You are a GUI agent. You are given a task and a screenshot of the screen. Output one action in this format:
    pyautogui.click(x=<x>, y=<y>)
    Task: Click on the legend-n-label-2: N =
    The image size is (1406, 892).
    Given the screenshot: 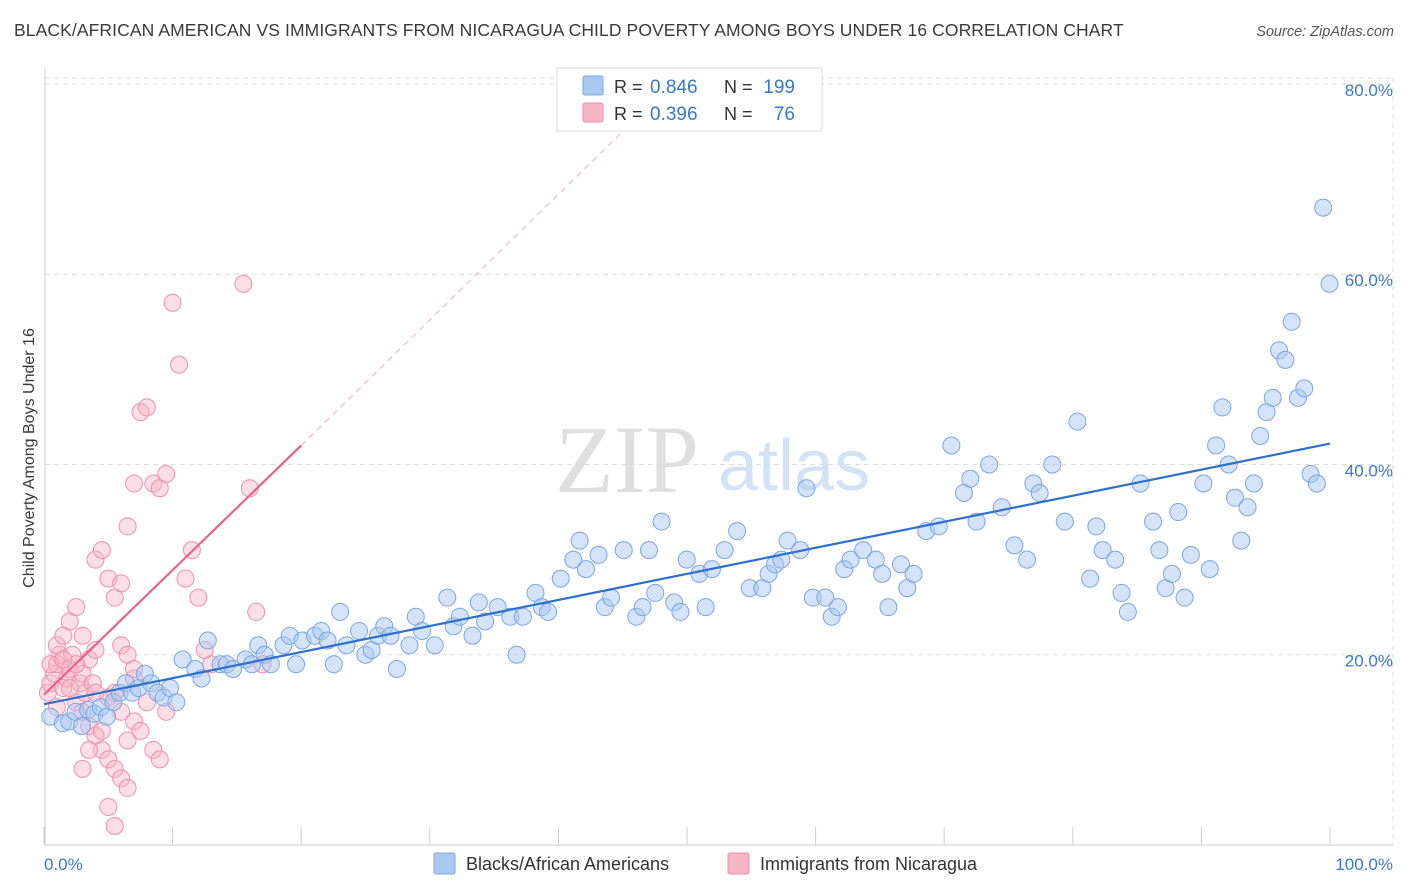 What is the action you would take?
    pyautogui.click(x=738, y=114)
    